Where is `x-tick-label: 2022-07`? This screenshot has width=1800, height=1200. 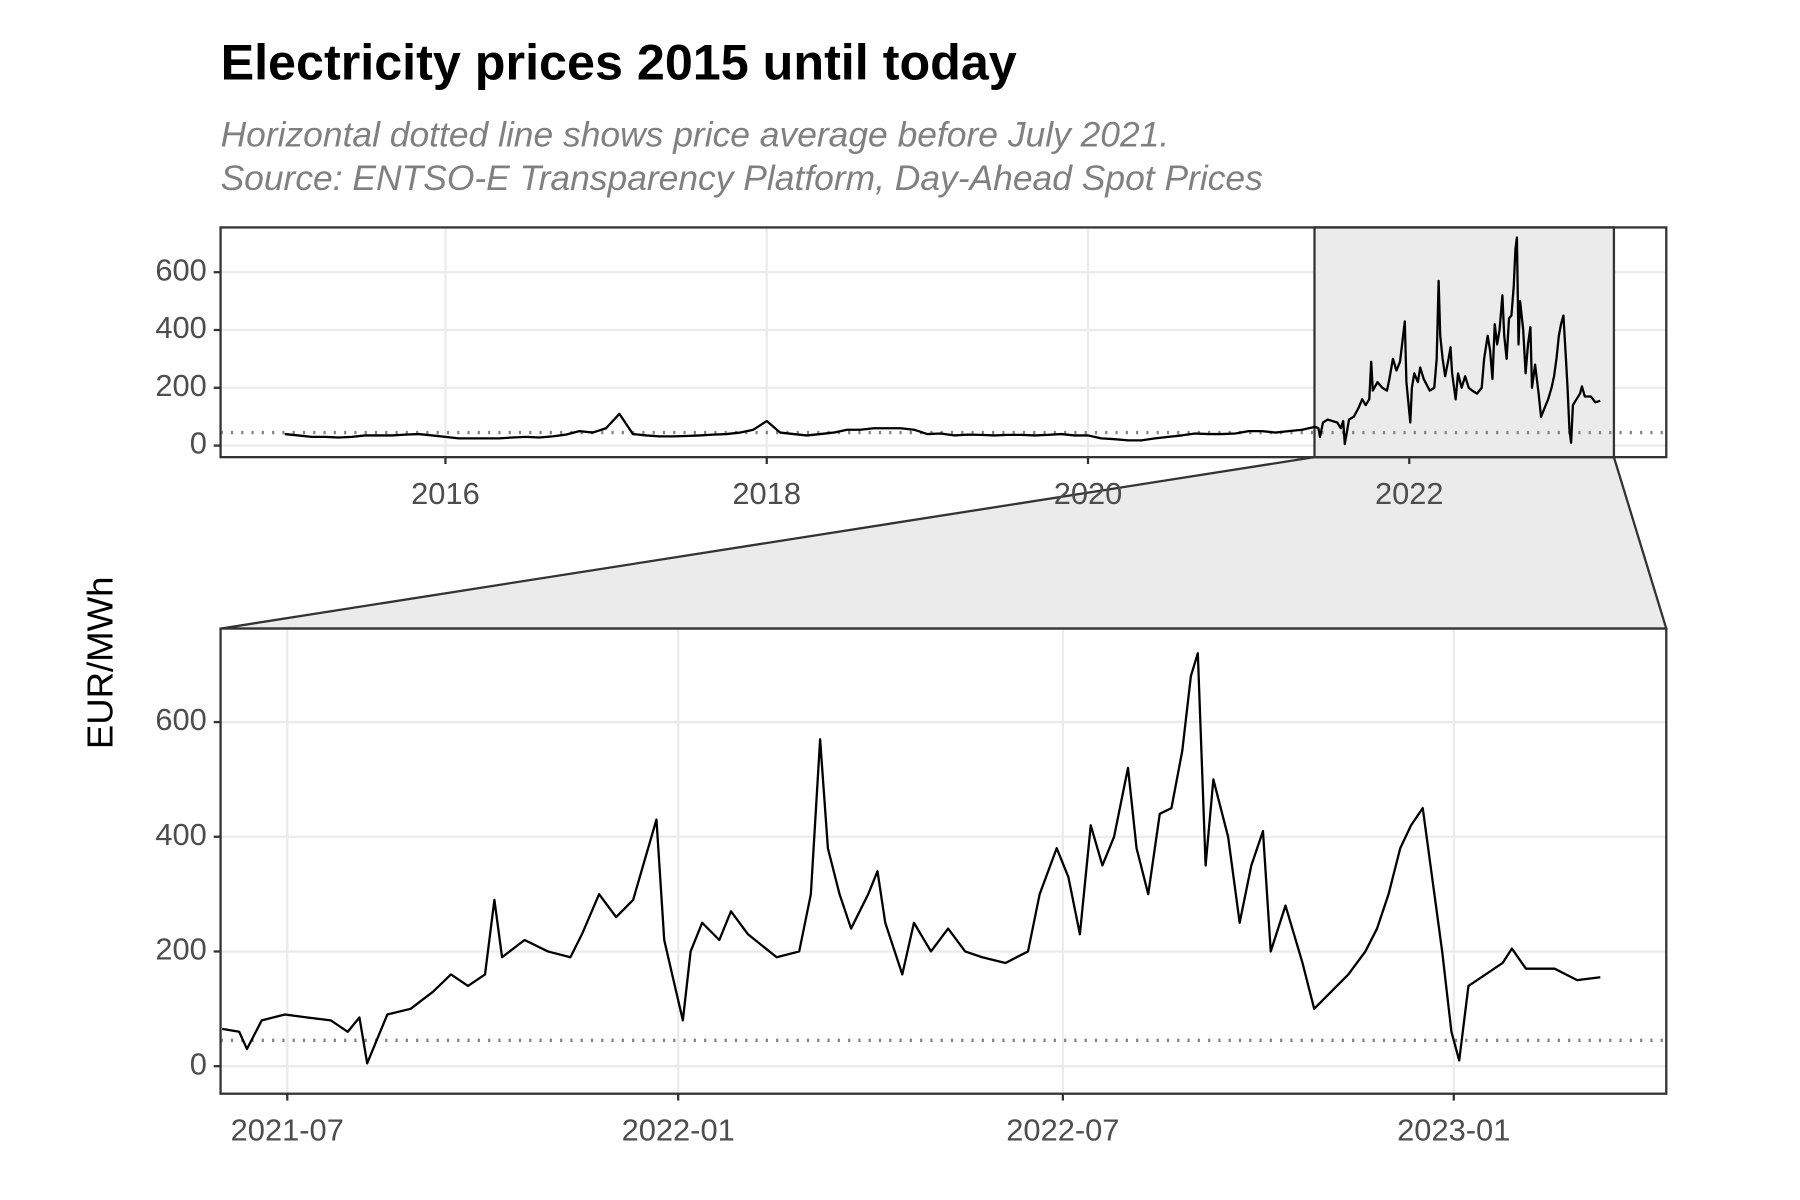
x-tick-label: 2022-07 is located at coordinates (1062, 1130).